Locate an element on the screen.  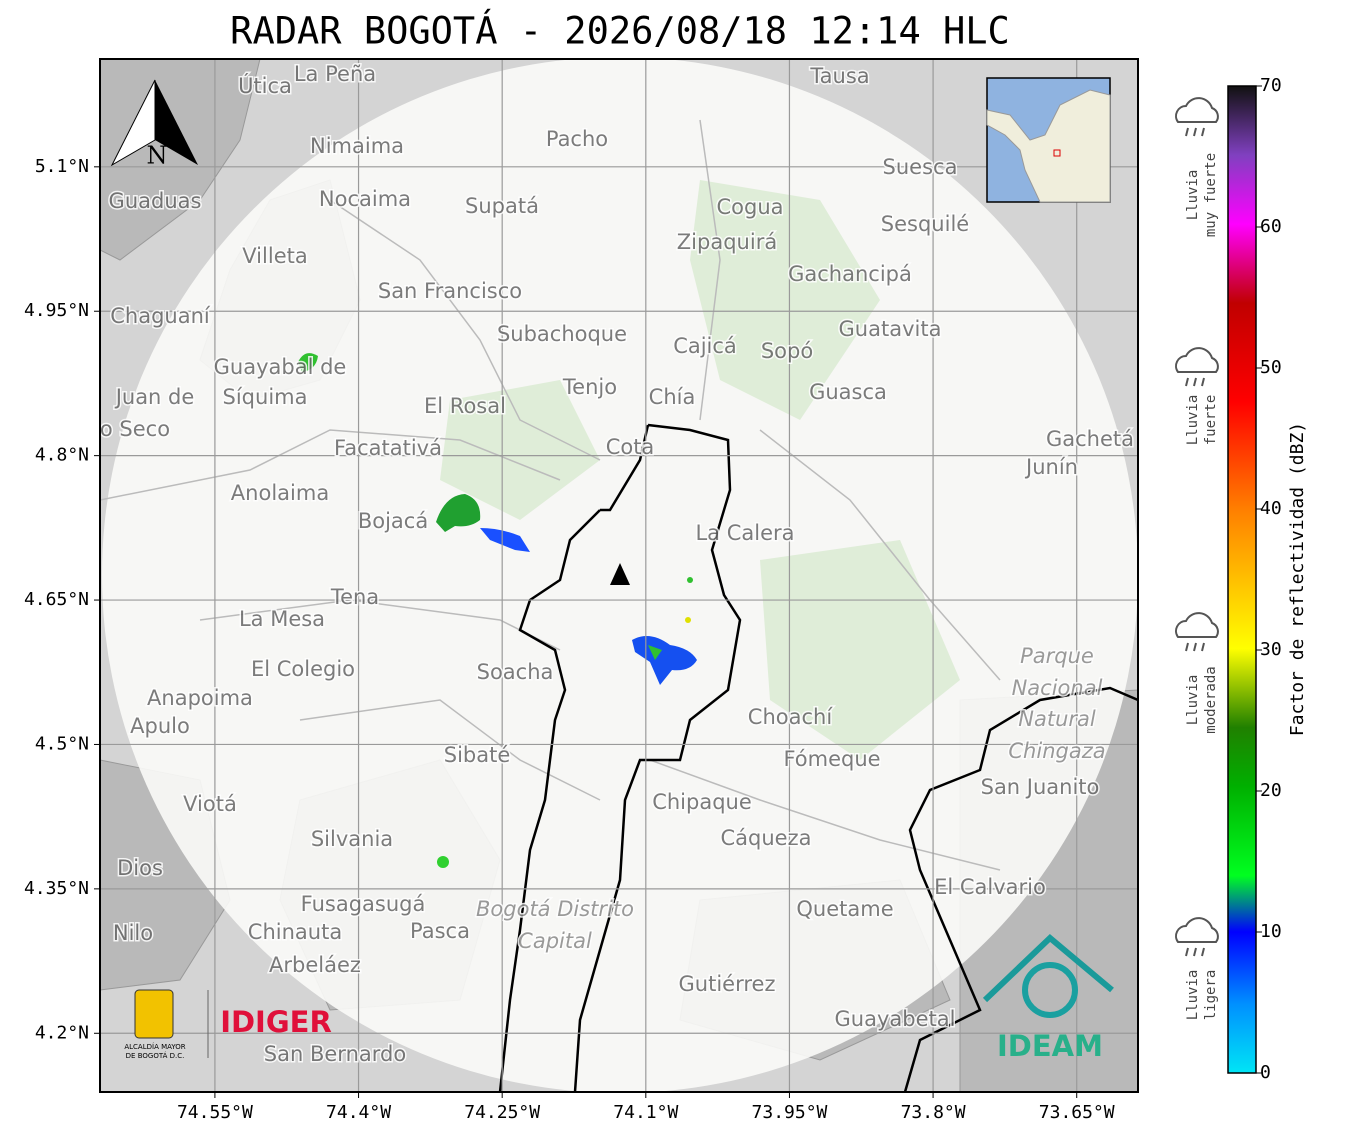
place-label: Apulo is located at coordinates (160, 726).